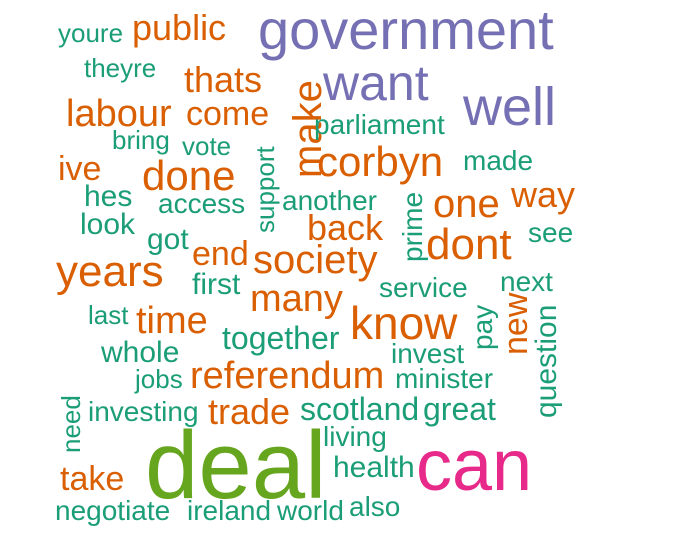 Image resolution: width=682 pixels, height=537 pixels. I want to click on word-hes: hes, so click(108, 196).